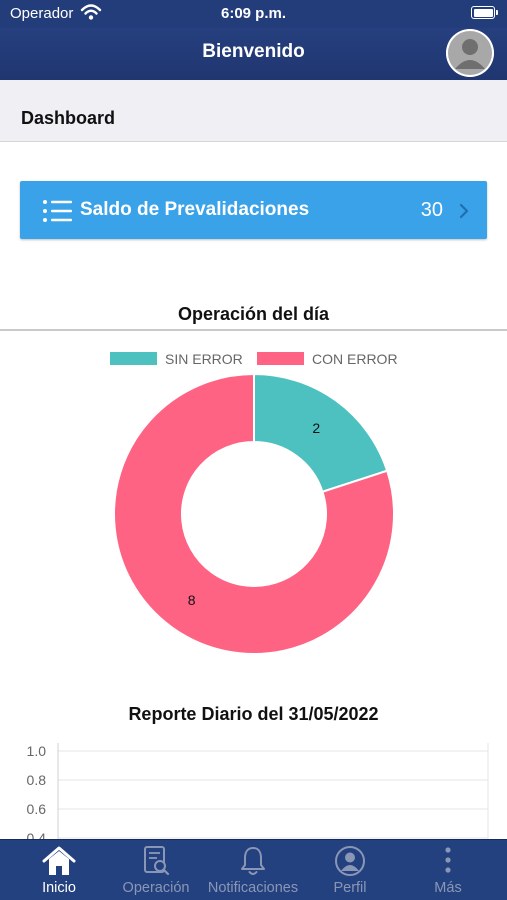  What do you see at coordinates (253, 863) in the screenshot?
I see `bell-icon` at bounding box center [253, 863].